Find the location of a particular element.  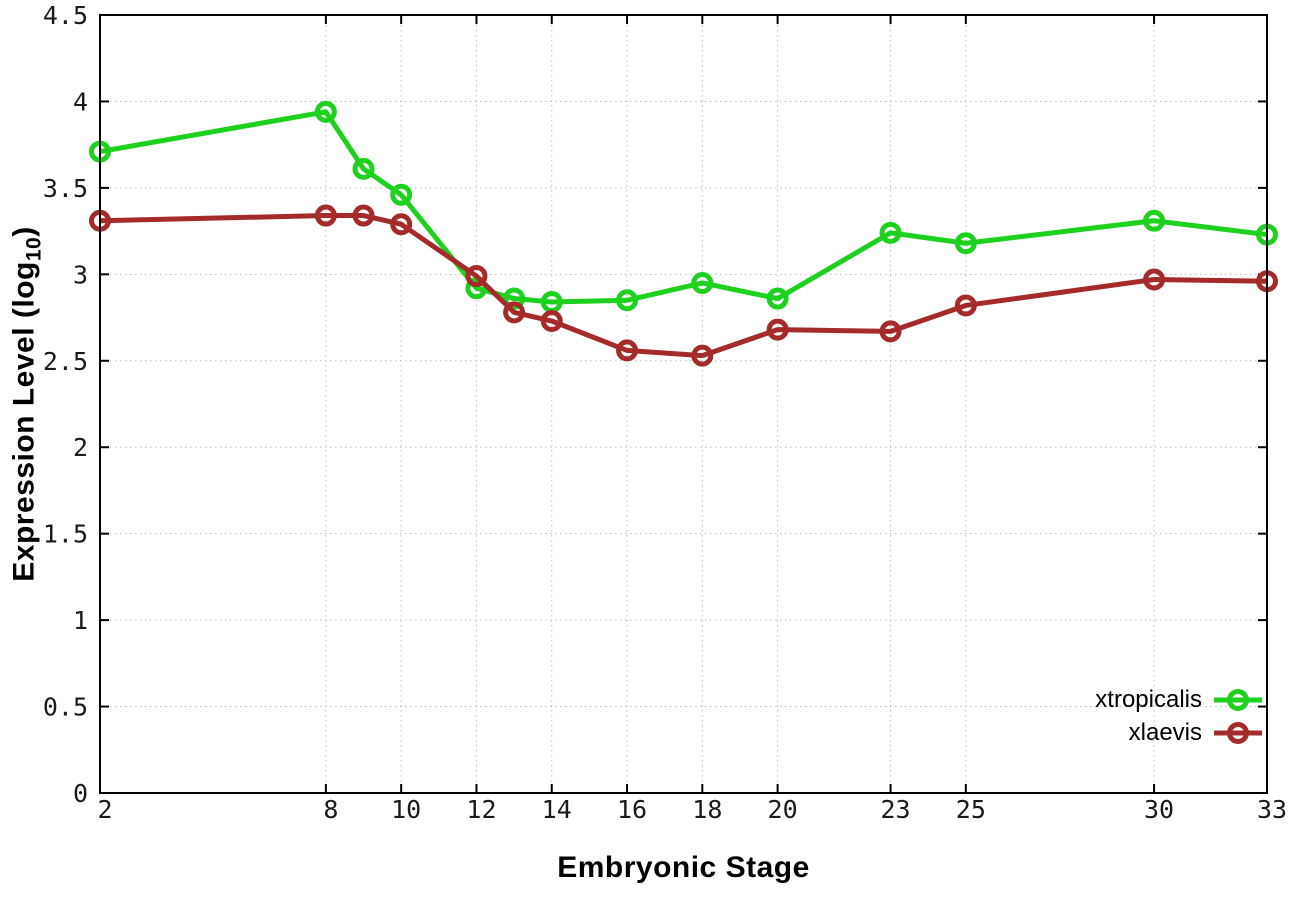

y-tick-label: 4.5 is located at coordinates (65, 15).